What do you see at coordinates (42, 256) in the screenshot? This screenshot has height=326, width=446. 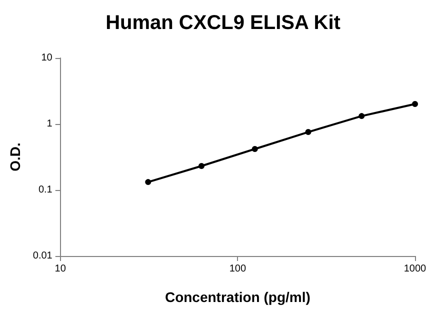 I see `y-tick-label: 0.01` at bounding box center [42, 256].